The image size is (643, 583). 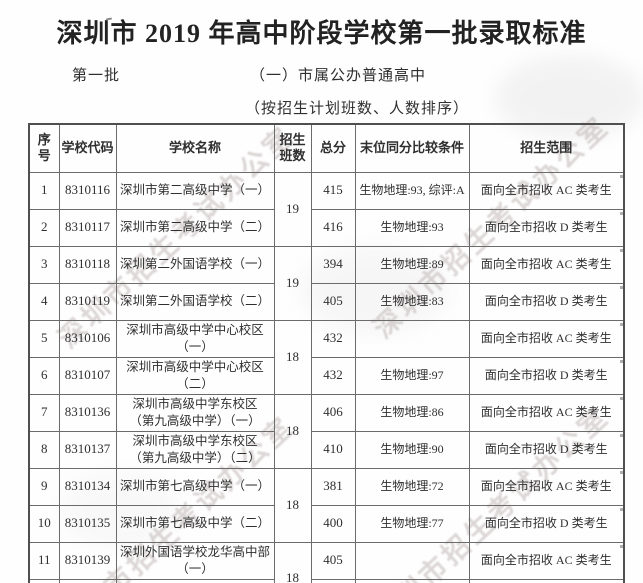 What do you see at coordinates (87, 449) in the screenshot?
I see `cell-code: 8310137` at bounding box center [87, 449].